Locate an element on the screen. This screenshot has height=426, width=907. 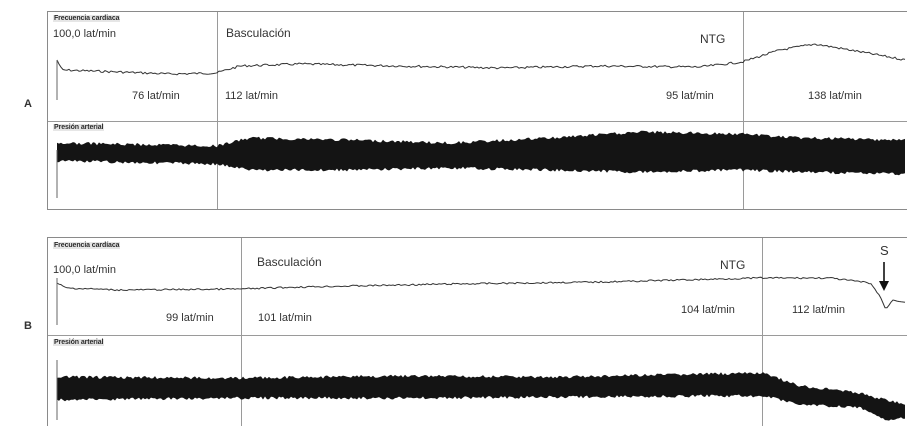
panel-b-bp-channel-label: Presión arterial is located at coordinates (79, 342).